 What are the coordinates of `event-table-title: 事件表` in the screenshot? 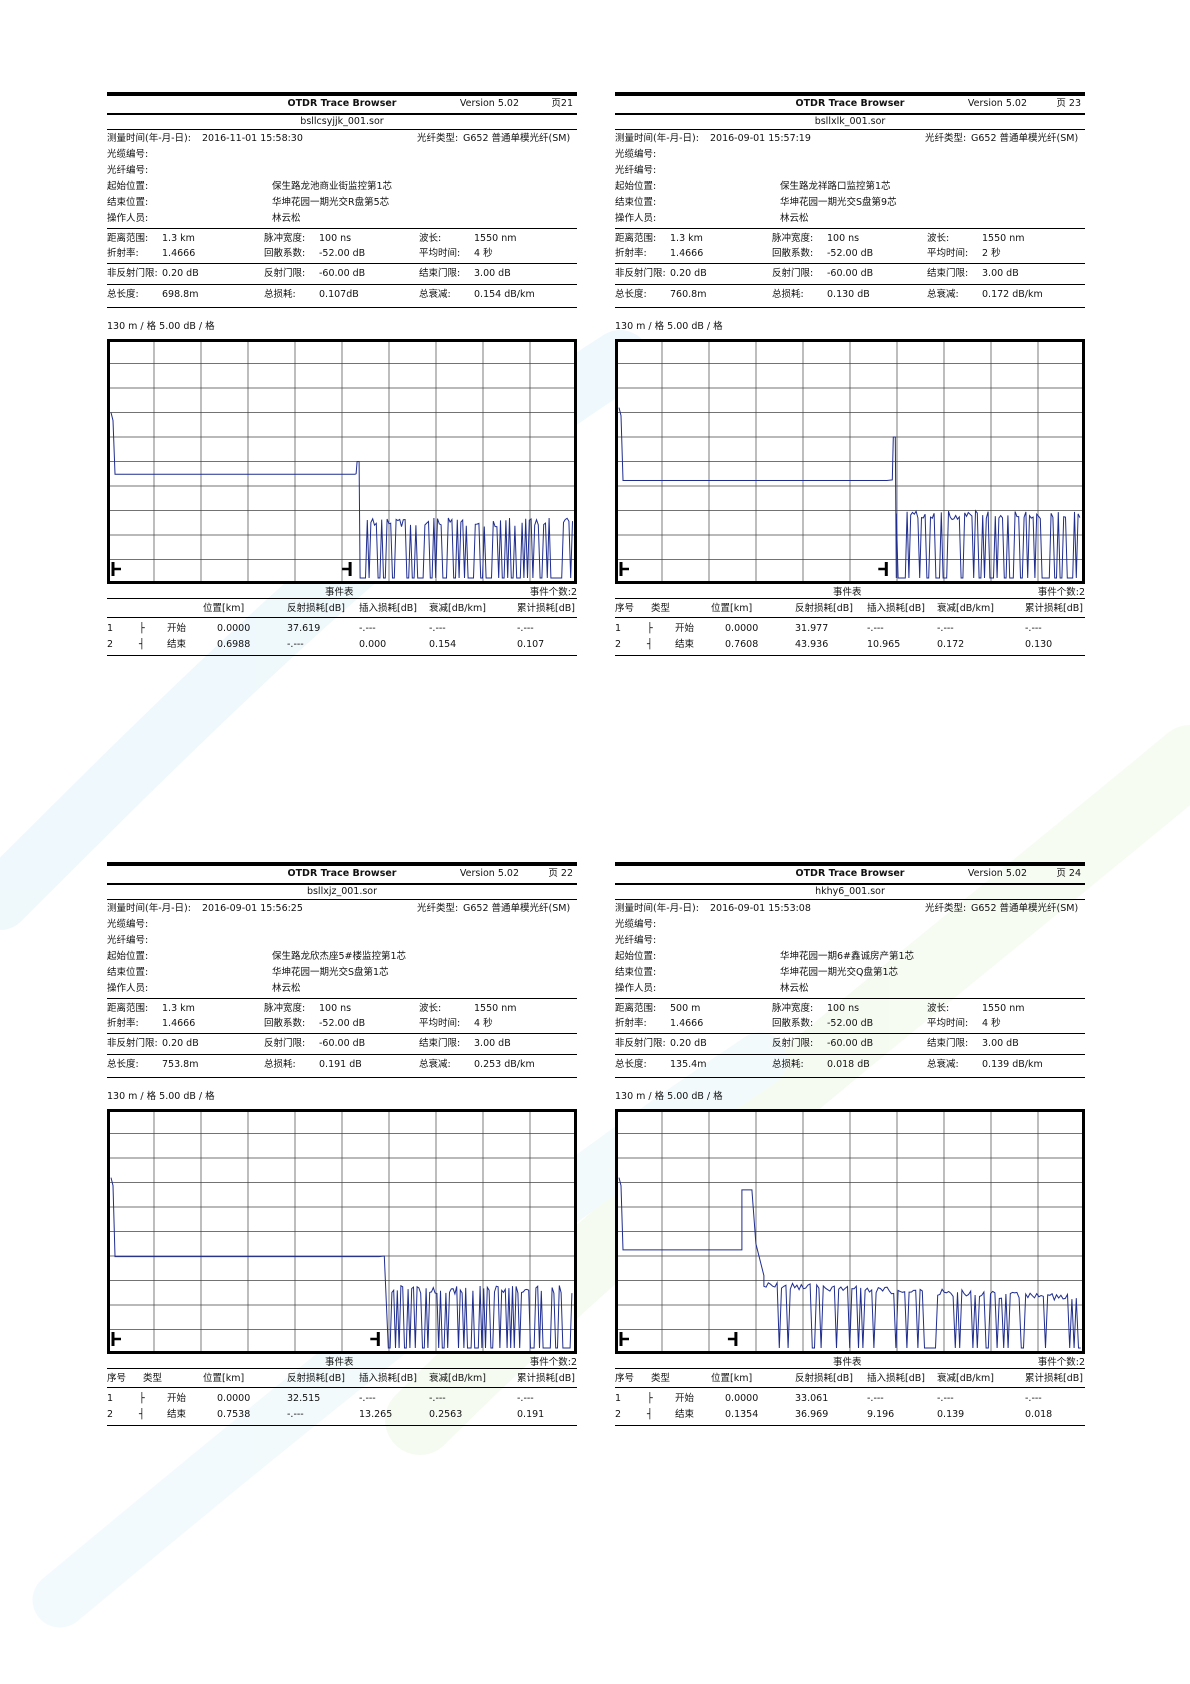 It's located at (847, 592).